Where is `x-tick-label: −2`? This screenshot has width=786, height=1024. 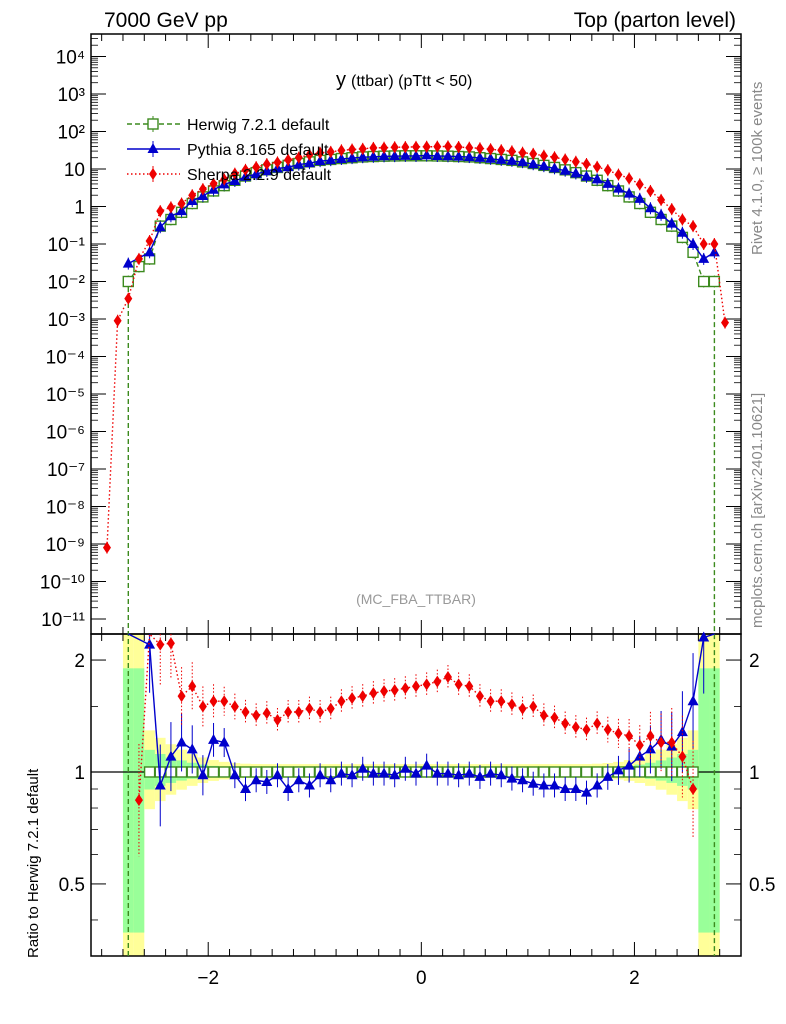 x-tick-label: −2 is located at coordinates (208, 978).